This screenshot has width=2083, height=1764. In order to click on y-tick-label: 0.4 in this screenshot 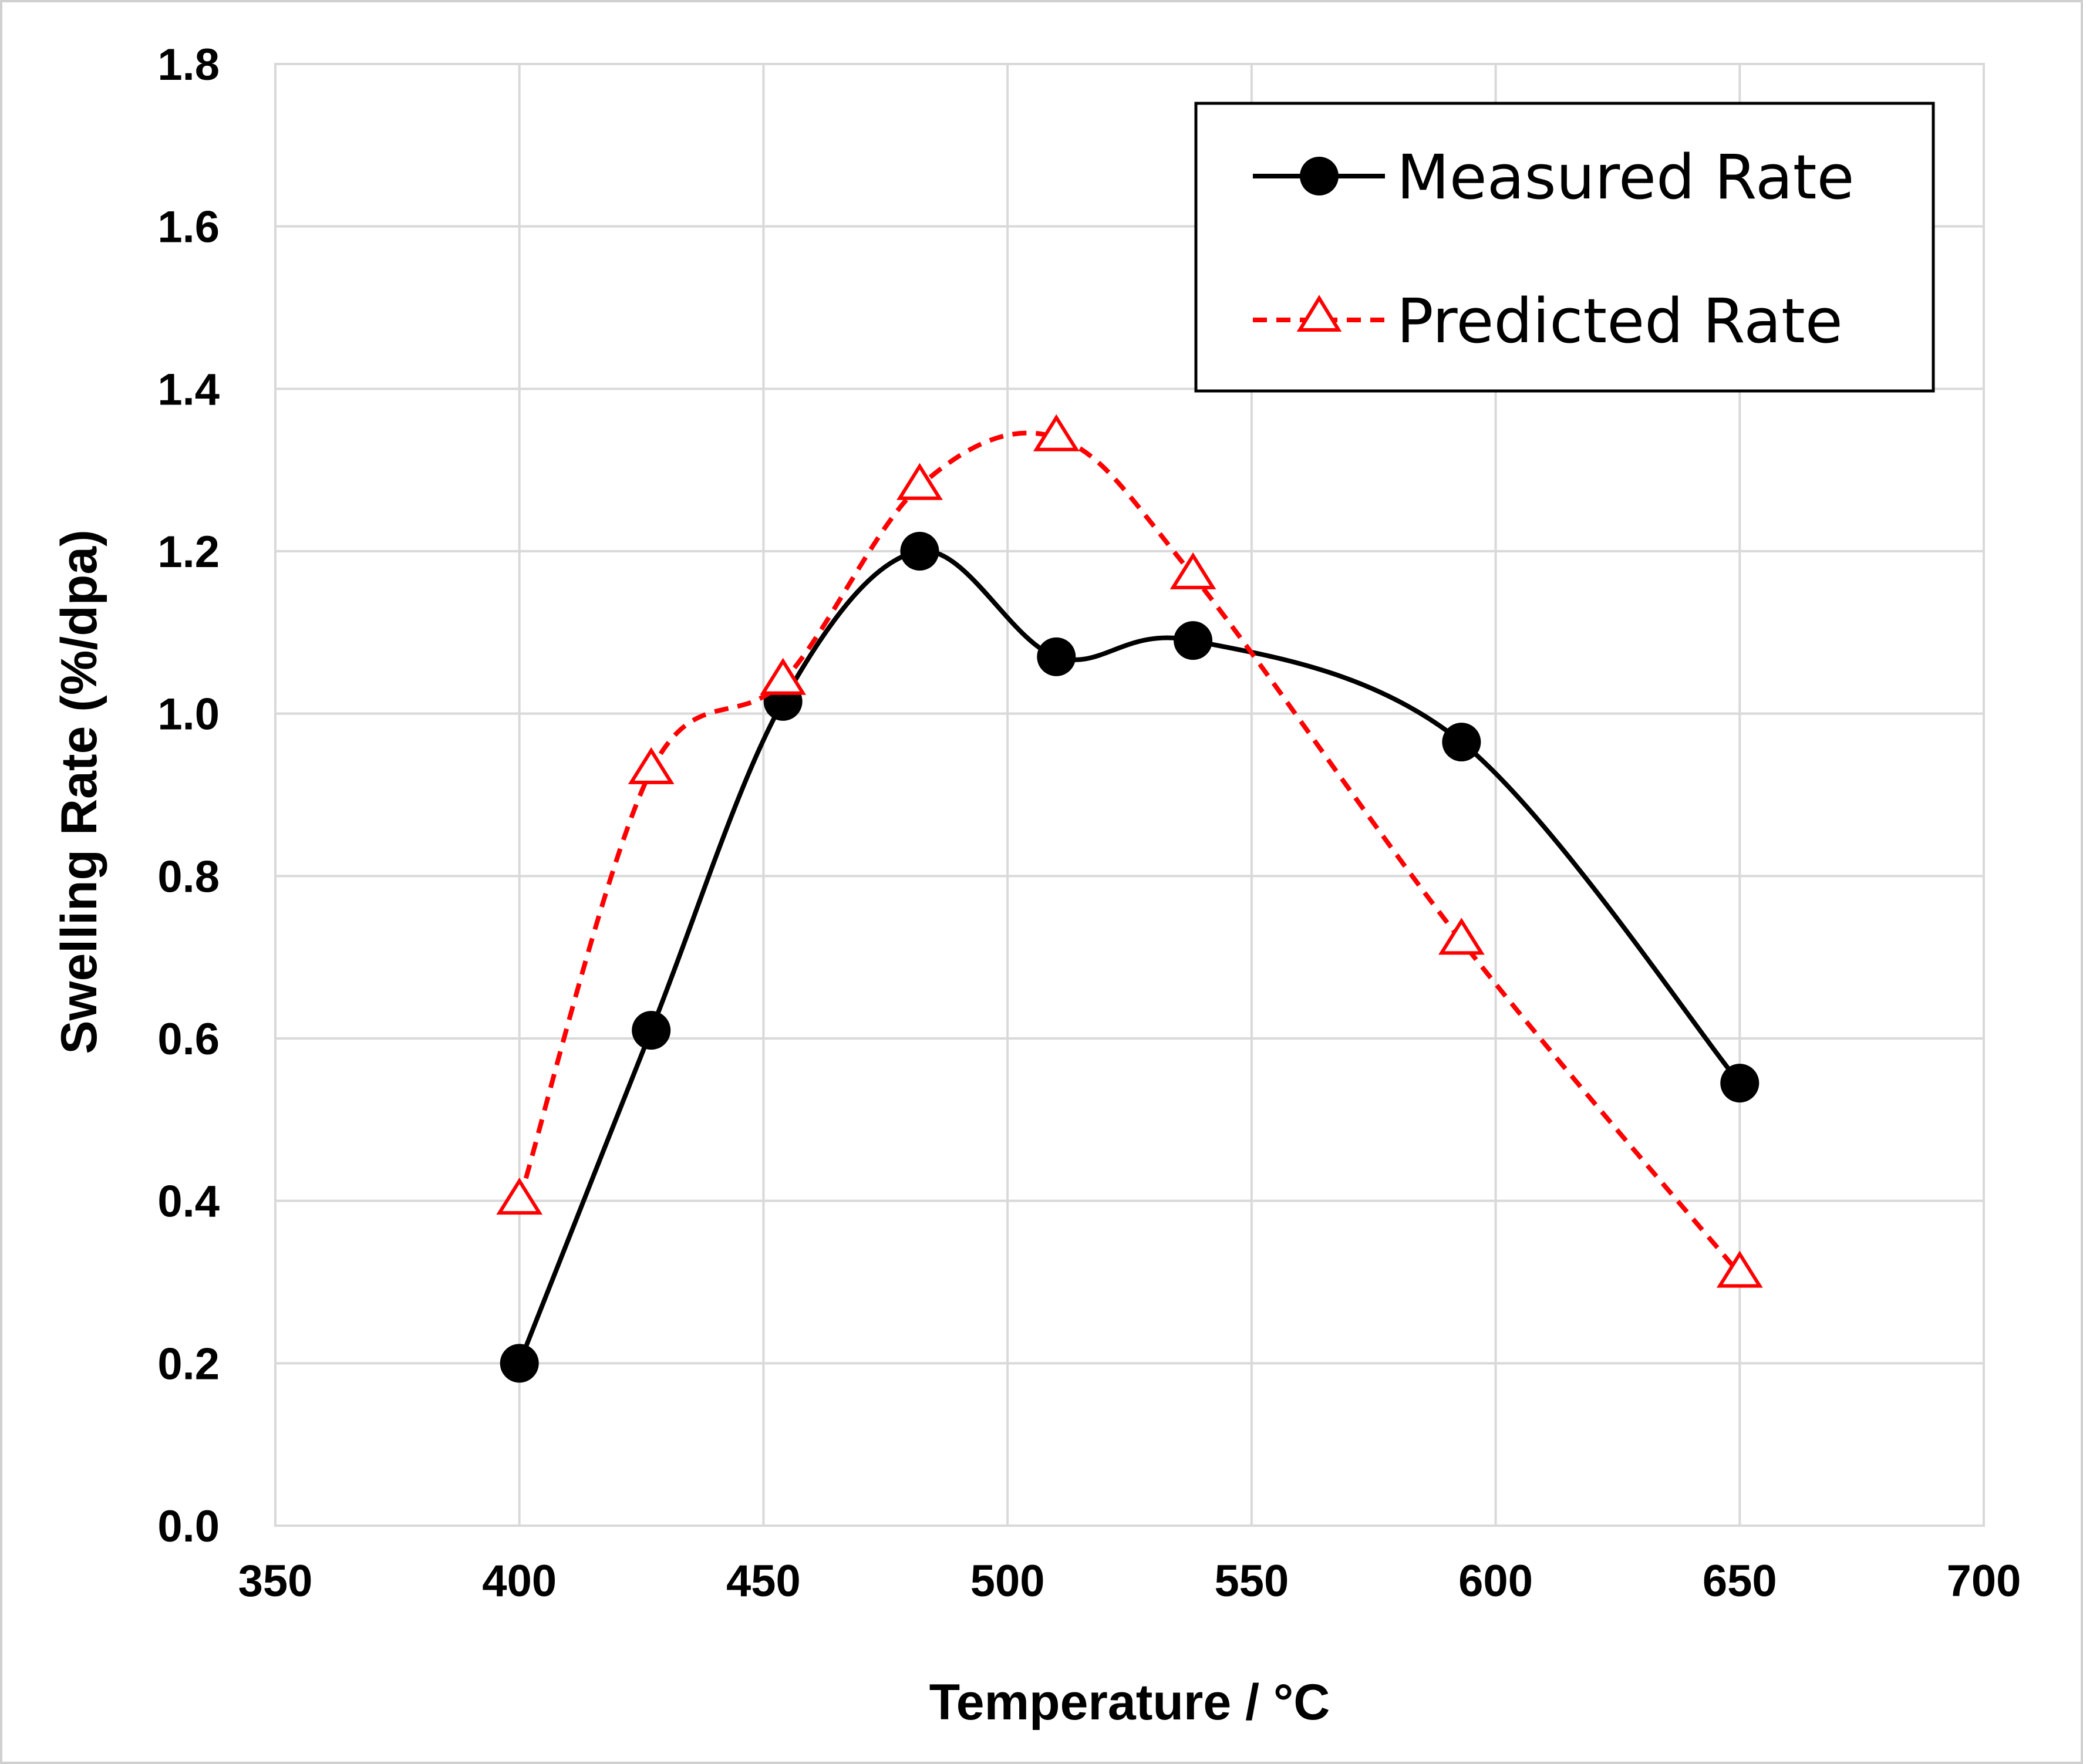, I will do `click(189, 1202)`.